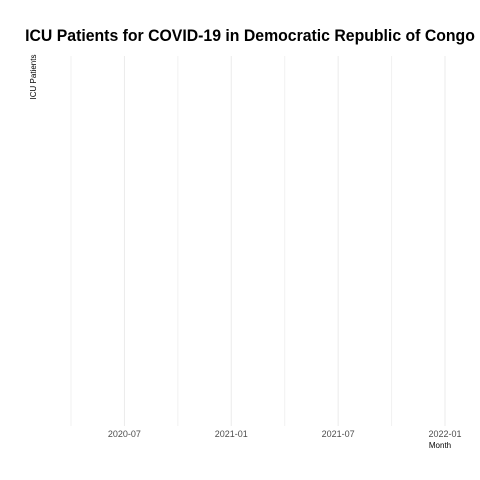 This screenshot has width=480, height=480. I want to click on x-tick-labels: 2020-07 2021-01 2021-07 2022-01, so click(285, 434).